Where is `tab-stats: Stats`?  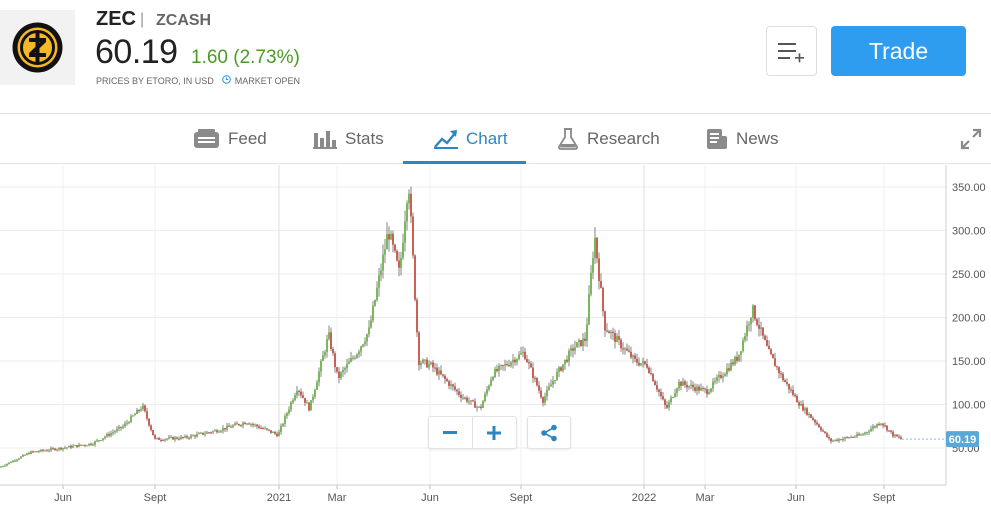
tab-stats: Stats is located at coordinates (348, 139).